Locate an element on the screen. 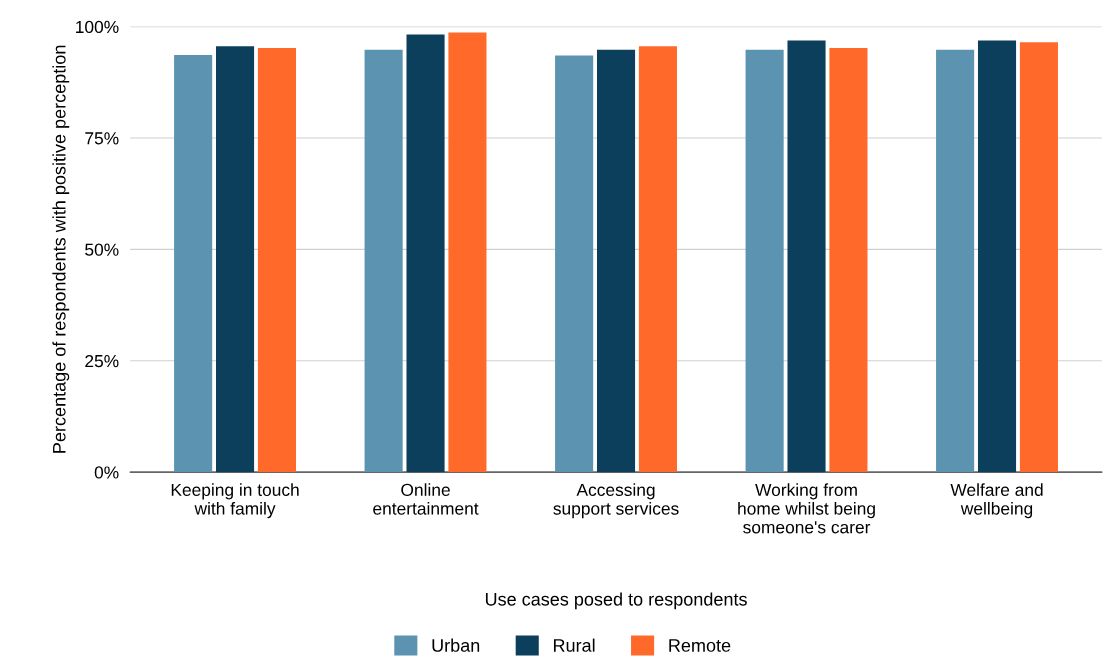 Image resolution: width=1104 pixels, height=665 pixels. y-tick-label: 100% is located at coordinates (97, 27).